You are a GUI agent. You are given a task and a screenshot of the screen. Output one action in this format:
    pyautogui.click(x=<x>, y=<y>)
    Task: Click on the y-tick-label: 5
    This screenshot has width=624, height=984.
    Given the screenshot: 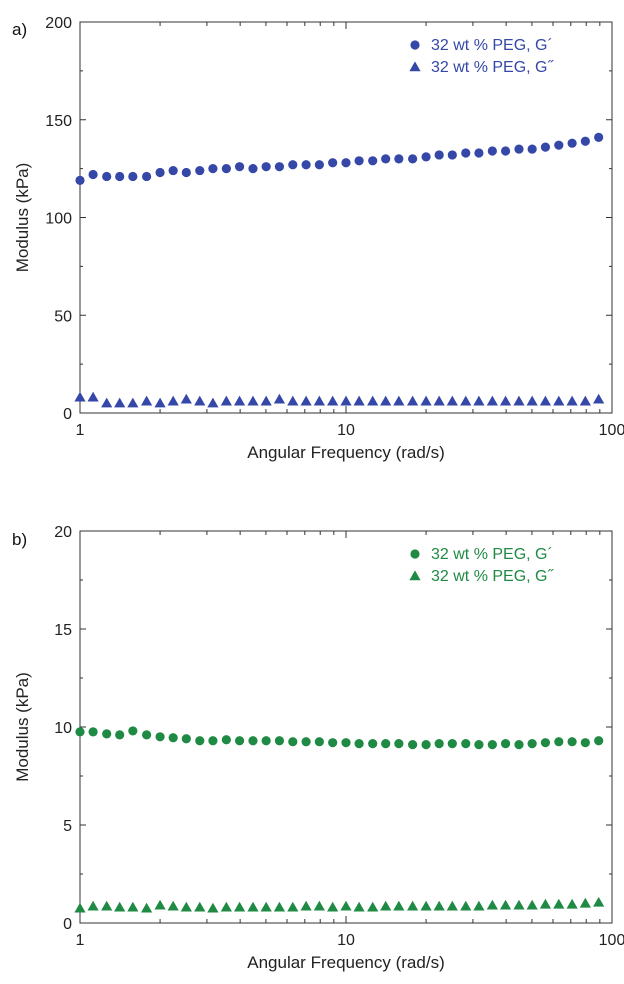 What is the action you would take?
    pyautogui.click(x=67, y=826)
    